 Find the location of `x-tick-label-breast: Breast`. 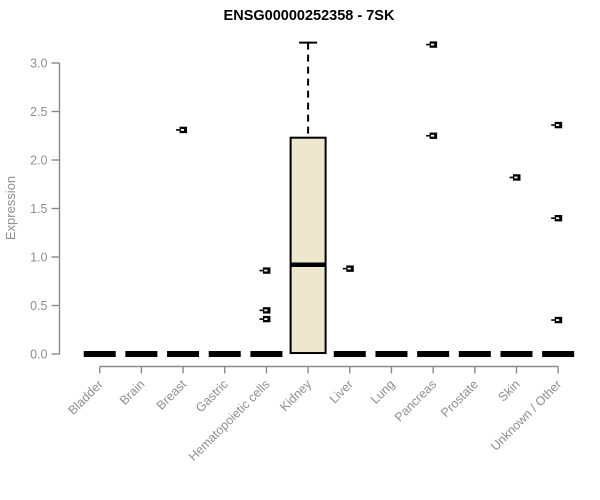

x-tick-label-breast: Breast is located at coordinates (172, 395).